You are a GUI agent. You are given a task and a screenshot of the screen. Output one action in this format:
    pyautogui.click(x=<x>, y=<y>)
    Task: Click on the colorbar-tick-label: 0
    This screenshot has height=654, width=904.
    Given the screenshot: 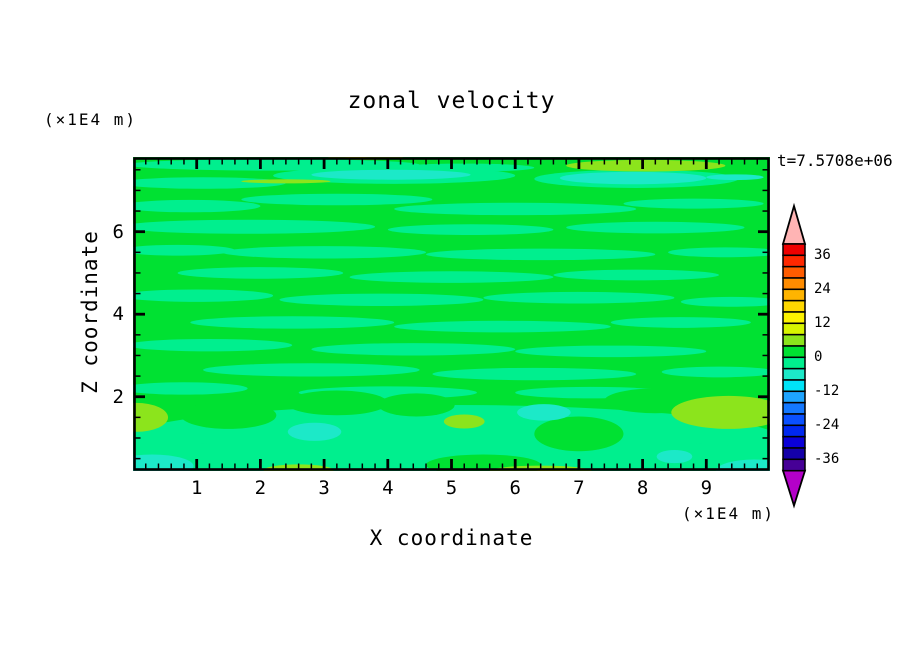 What is the action you would take?
    pyautogui.click(x=818, y=357)
    